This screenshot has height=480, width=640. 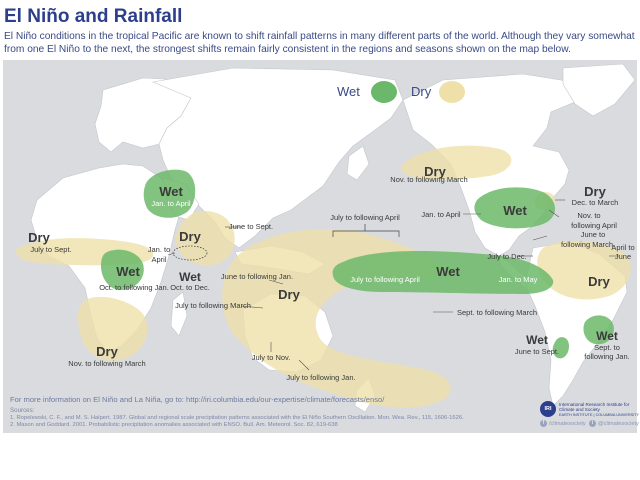 I want to click on leader-indonesia-july-march, so click(x=252, y=307).